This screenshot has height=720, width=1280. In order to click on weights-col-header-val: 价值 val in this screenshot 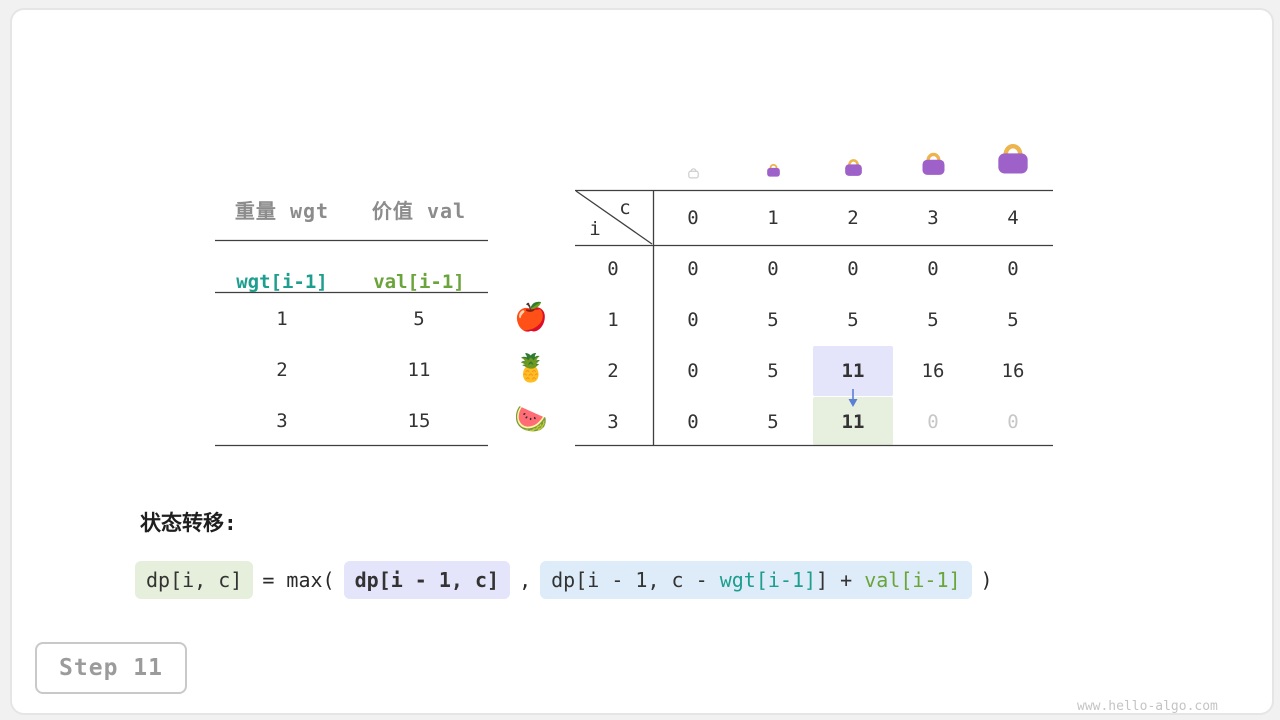, I will do `click(419, 211)`.